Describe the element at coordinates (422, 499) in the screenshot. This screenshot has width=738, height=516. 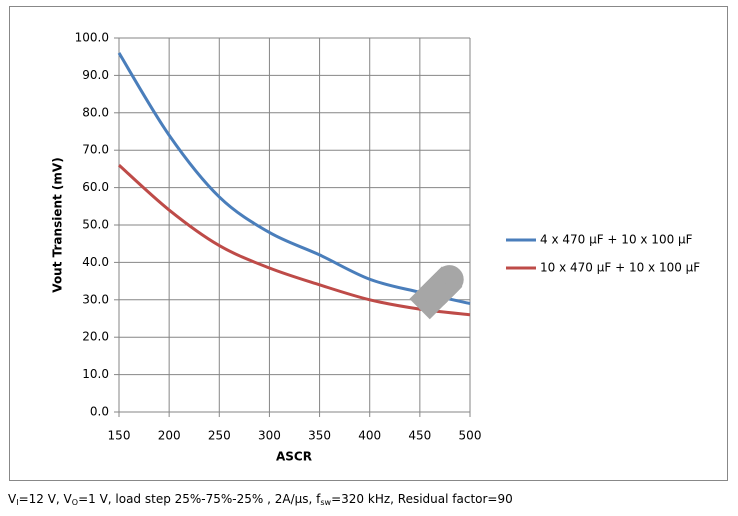
I see `caption-part: =320 kHz, Residual factor=90` at that location.